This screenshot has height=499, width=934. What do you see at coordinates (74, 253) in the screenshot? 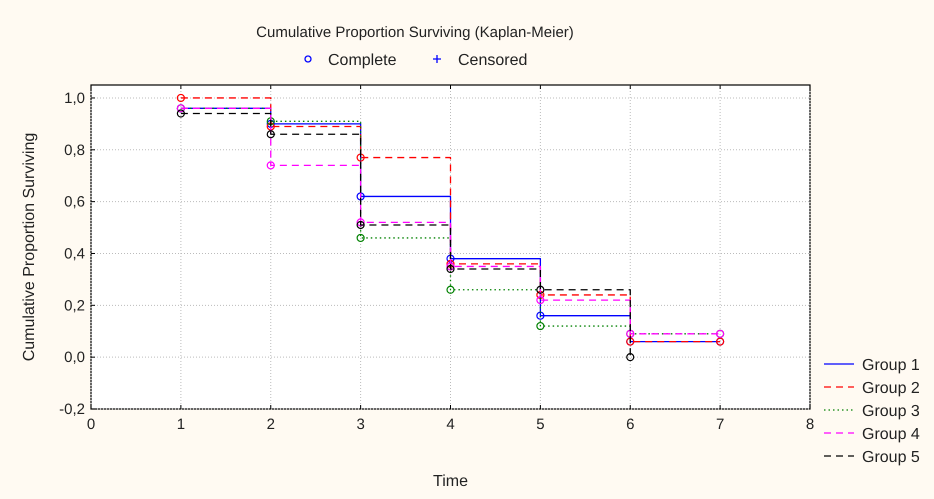
I see `y-tick-label: 0,4` at bounding box center [74, 253].